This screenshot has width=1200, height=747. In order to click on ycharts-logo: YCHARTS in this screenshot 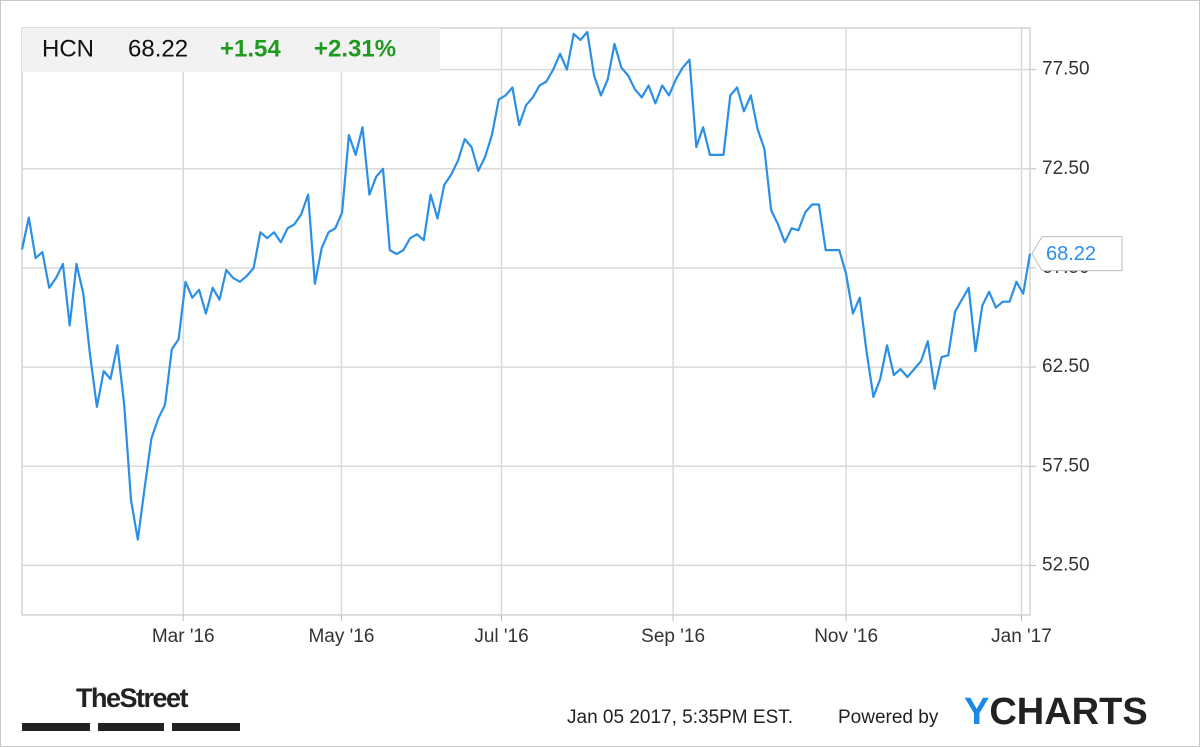, I will do `click(1056, 712)`.